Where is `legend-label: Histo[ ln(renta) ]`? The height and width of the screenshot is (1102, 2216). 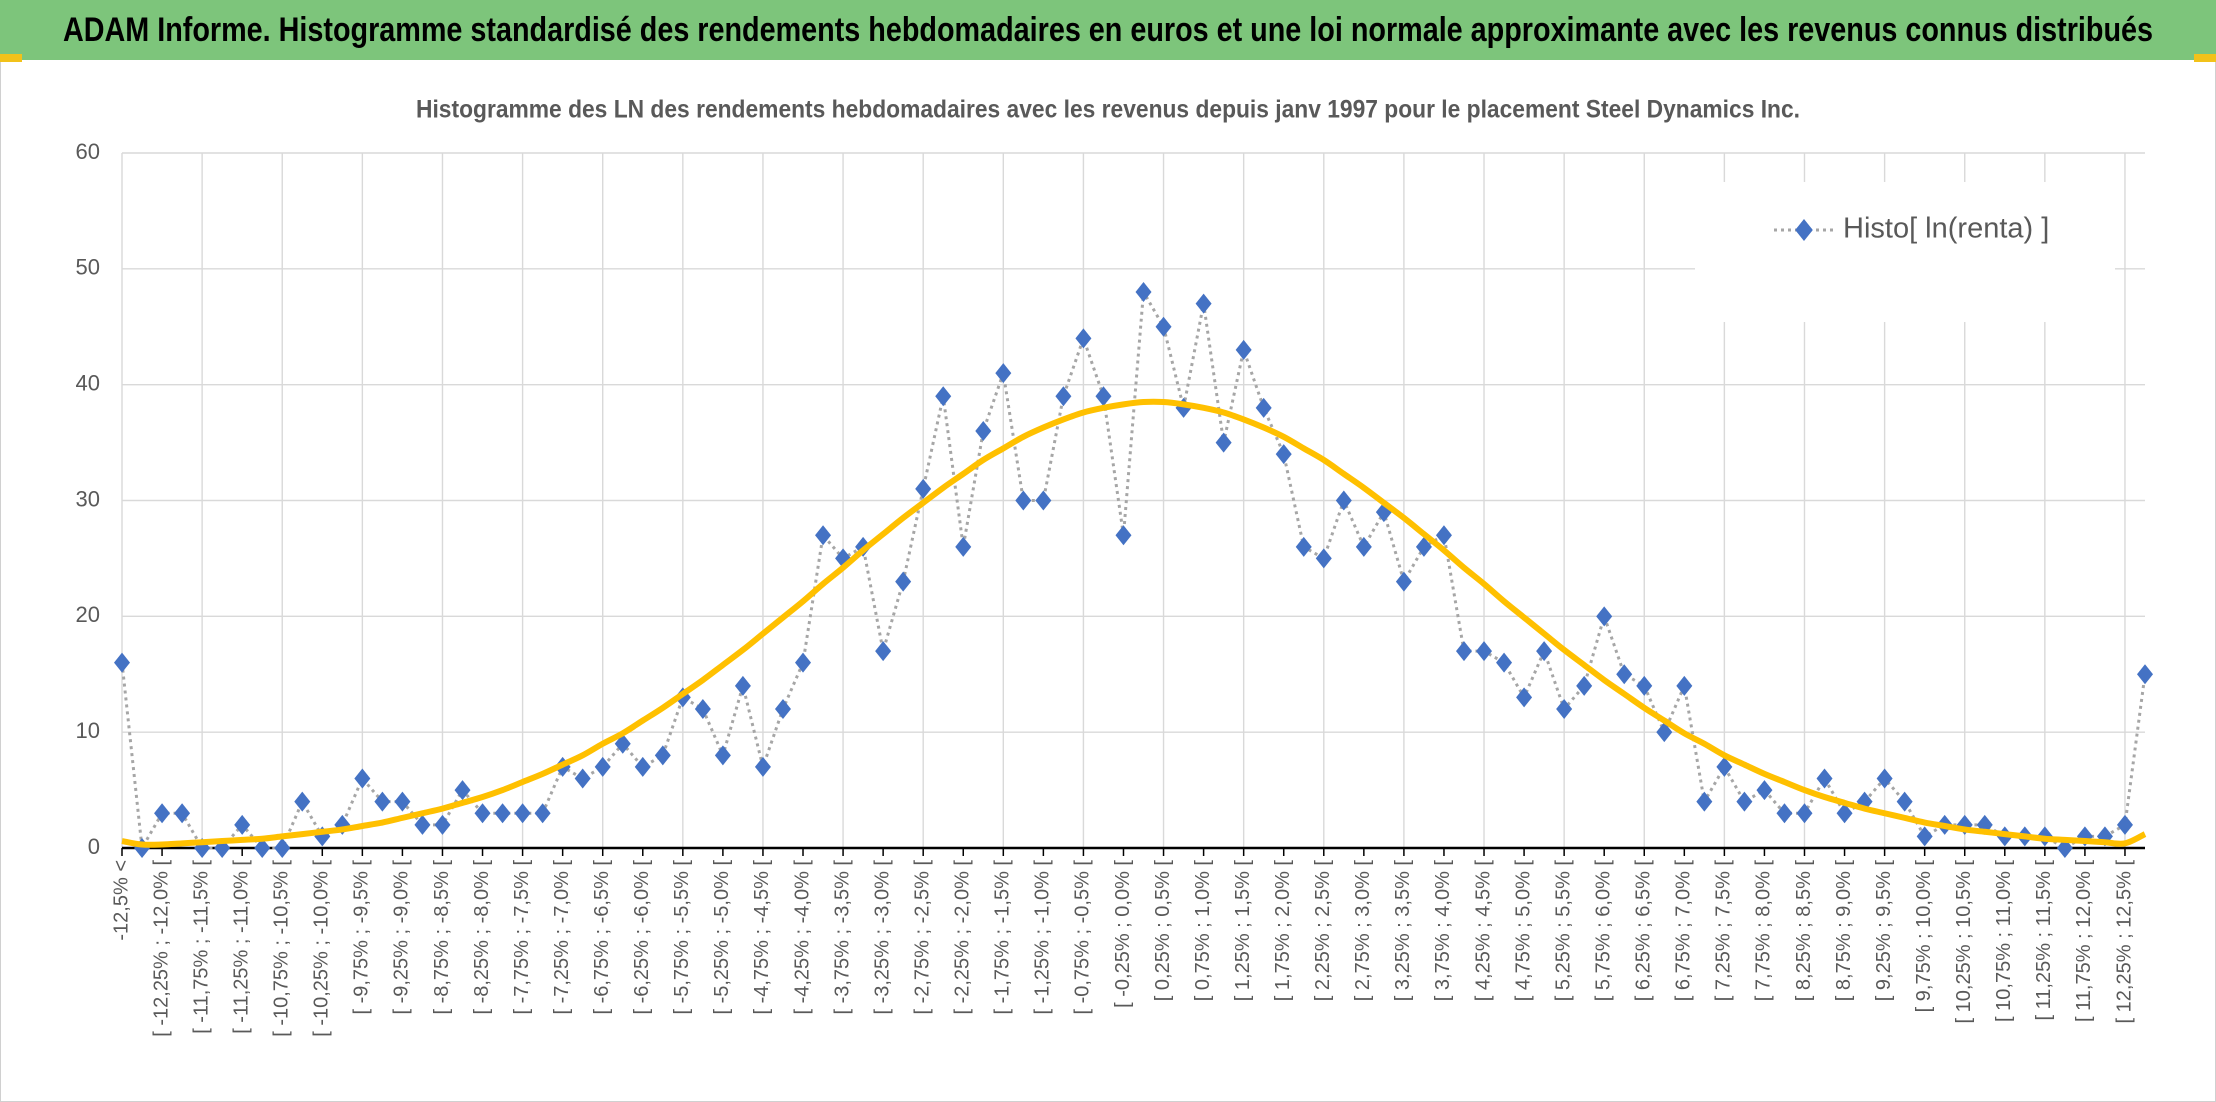 legend-label: Histo[ ln(renta) ] is located at coordinates (1946, 229).